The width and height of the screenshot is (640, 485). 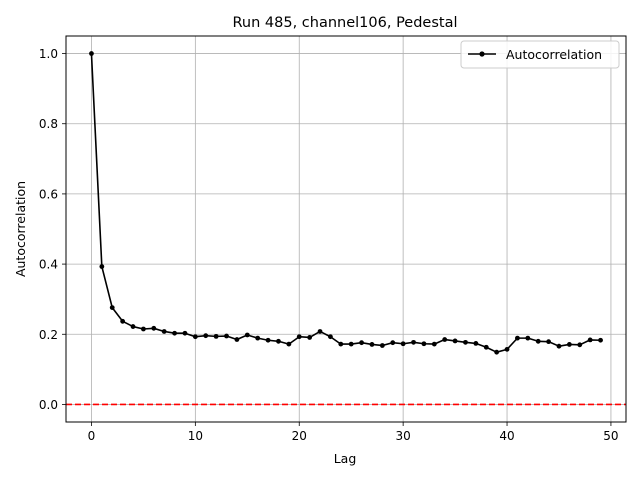 What do you see at coordinates (48, 194) in the screenshot?
I see `y-tick-label: 0.6` at bounding box center [48, 194].